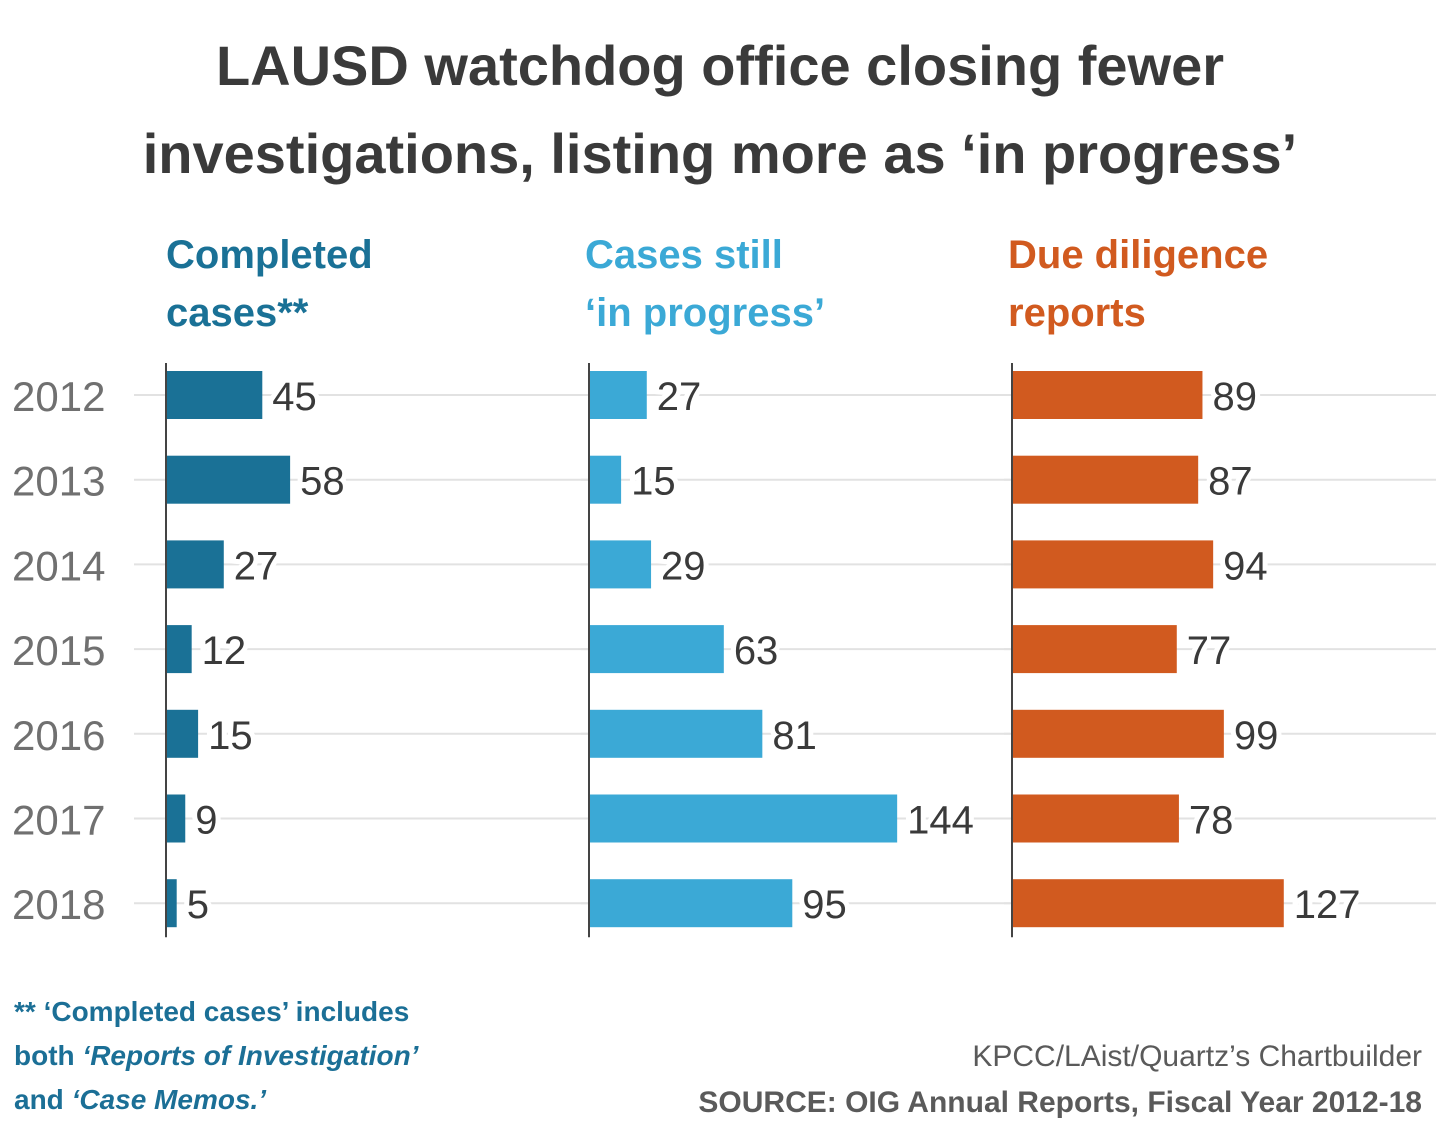 This screenshot has height=1126, width=1440. Describe the element at coordinates (683, 566) in the screenshot. I see `value-label-in-progress-2014: 29` at that location.